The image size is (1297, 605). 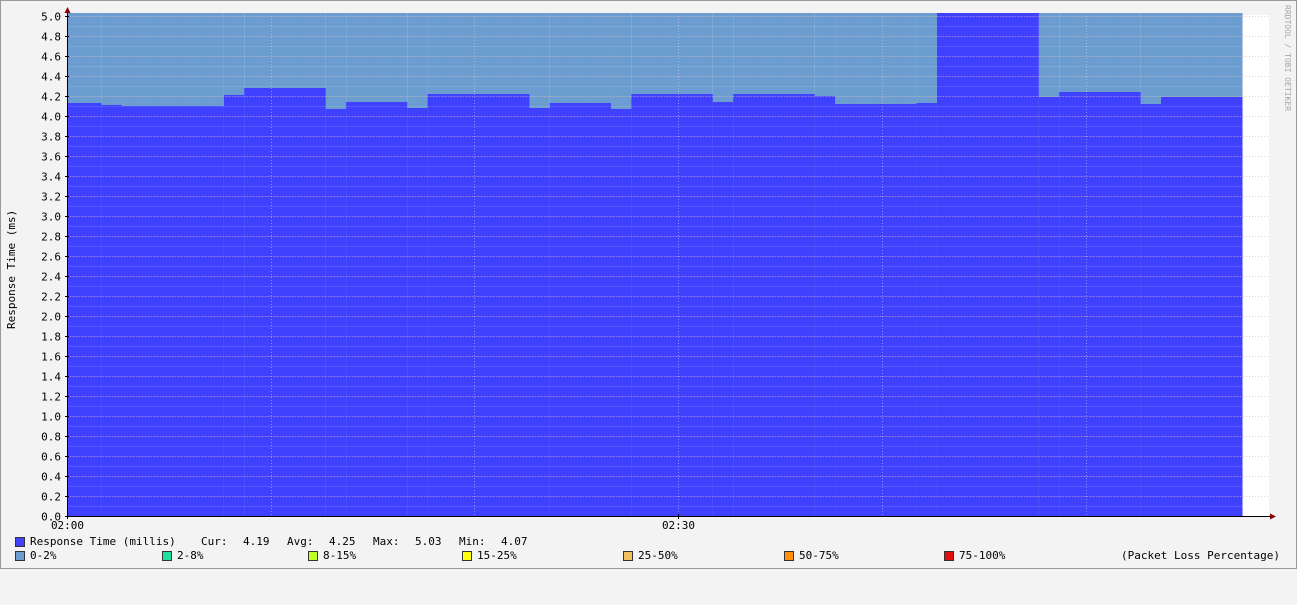 What do you see at coordinates (11, 269) in the screenshot?
I see `y-axis-label: Response Time (ms)` at bounding box center [11, 269].